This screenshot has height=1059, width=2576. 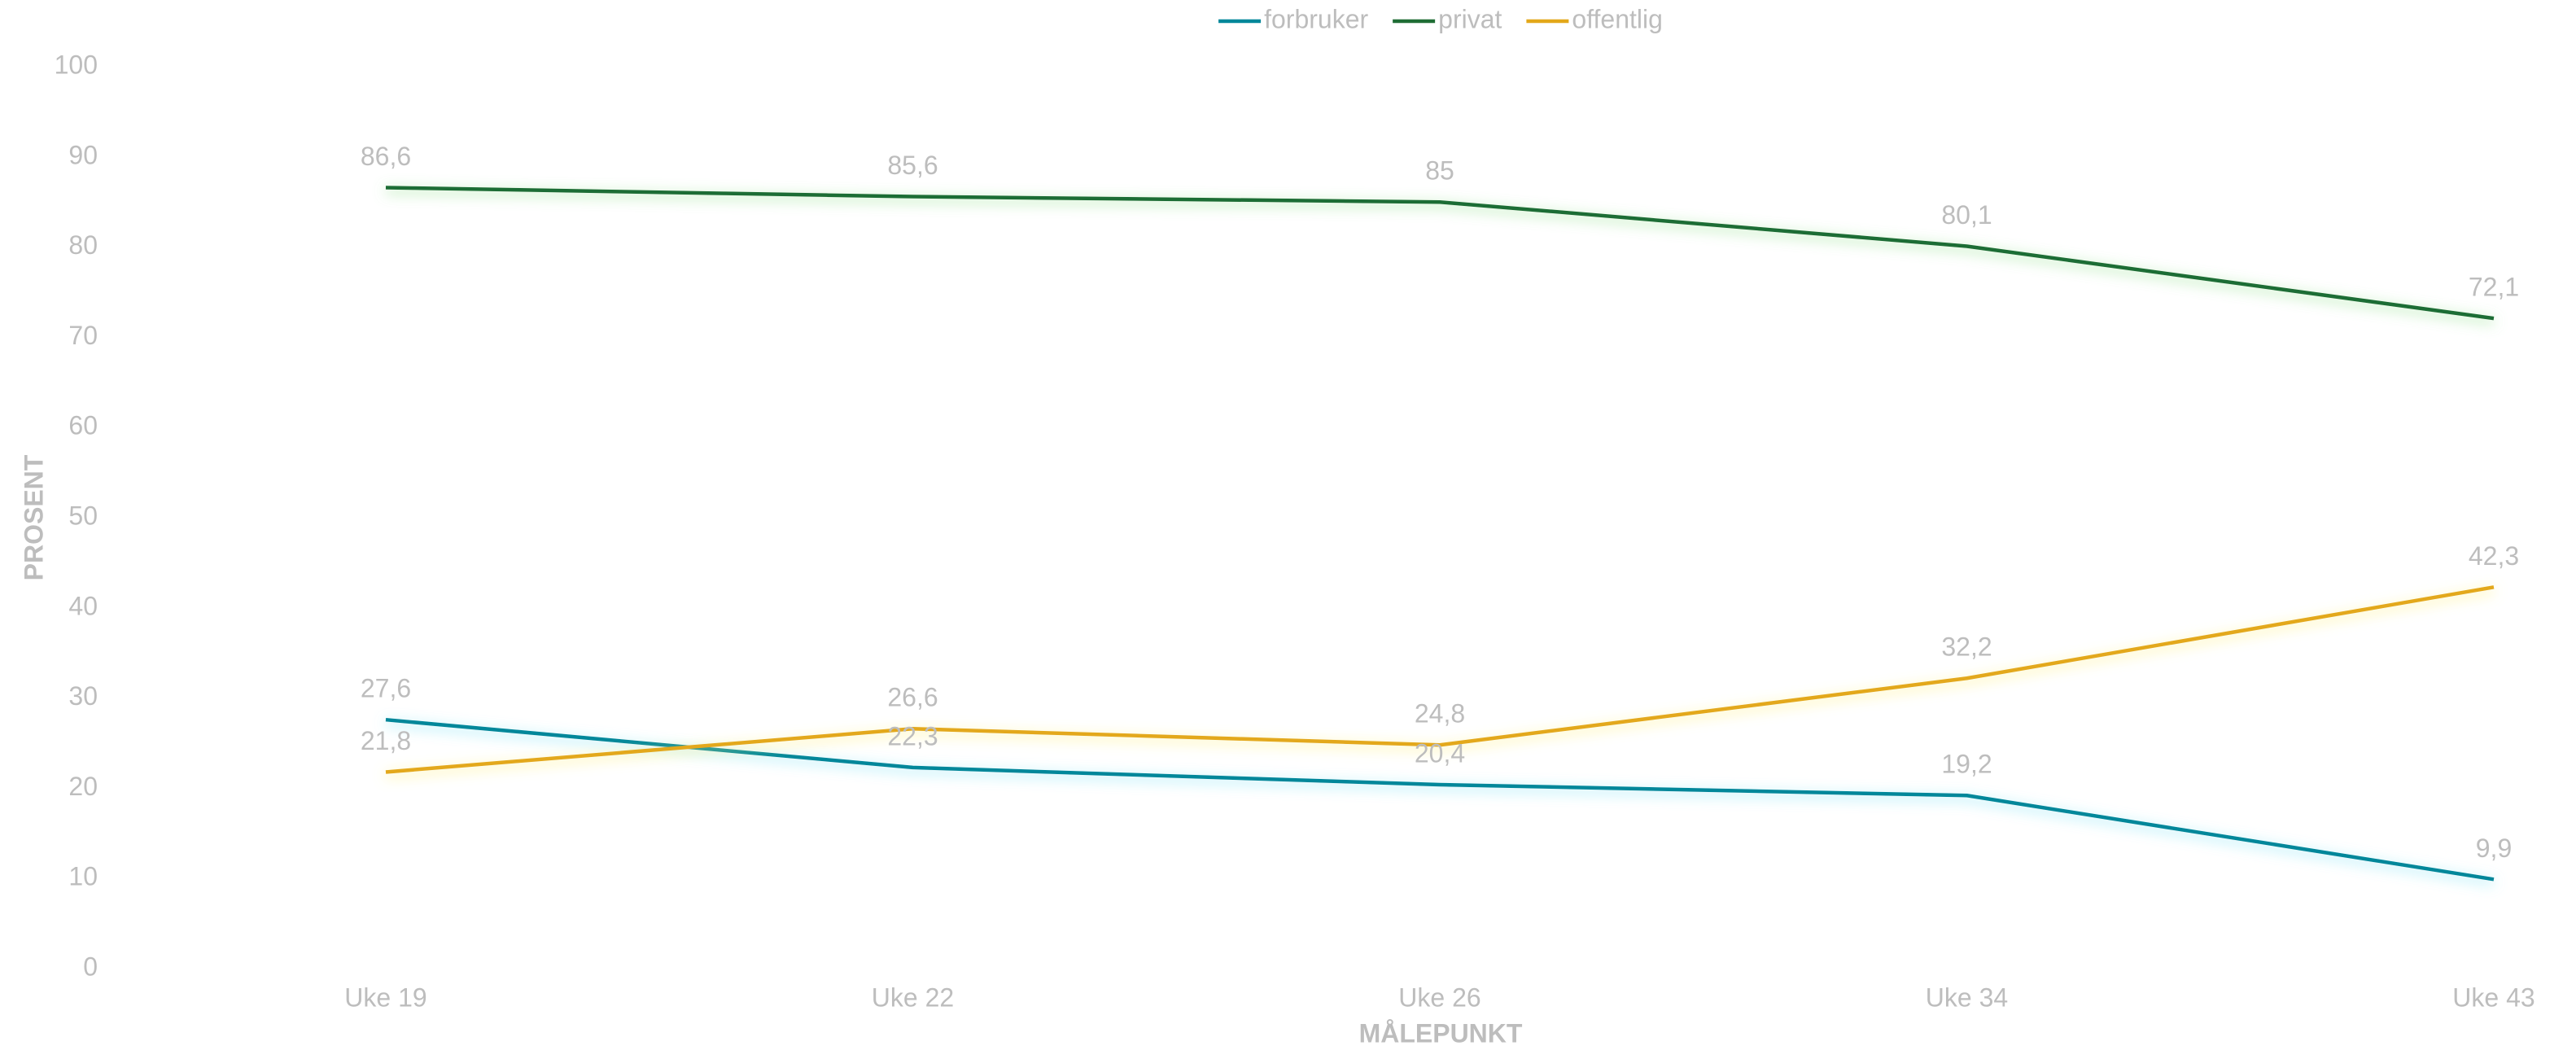 I want to click on y-tick-label: 10, so click(x=83, y=876).